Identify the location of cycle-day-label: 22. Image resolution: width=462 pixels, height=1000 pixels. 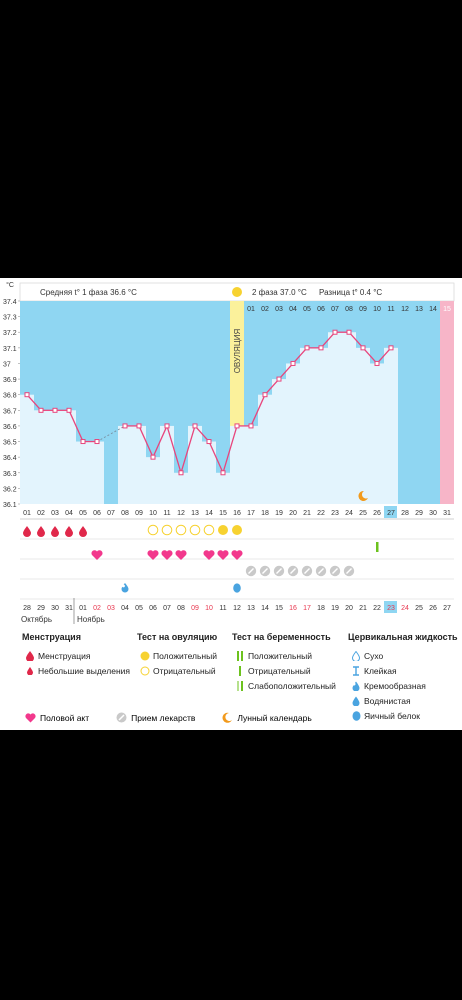
(321, 513).